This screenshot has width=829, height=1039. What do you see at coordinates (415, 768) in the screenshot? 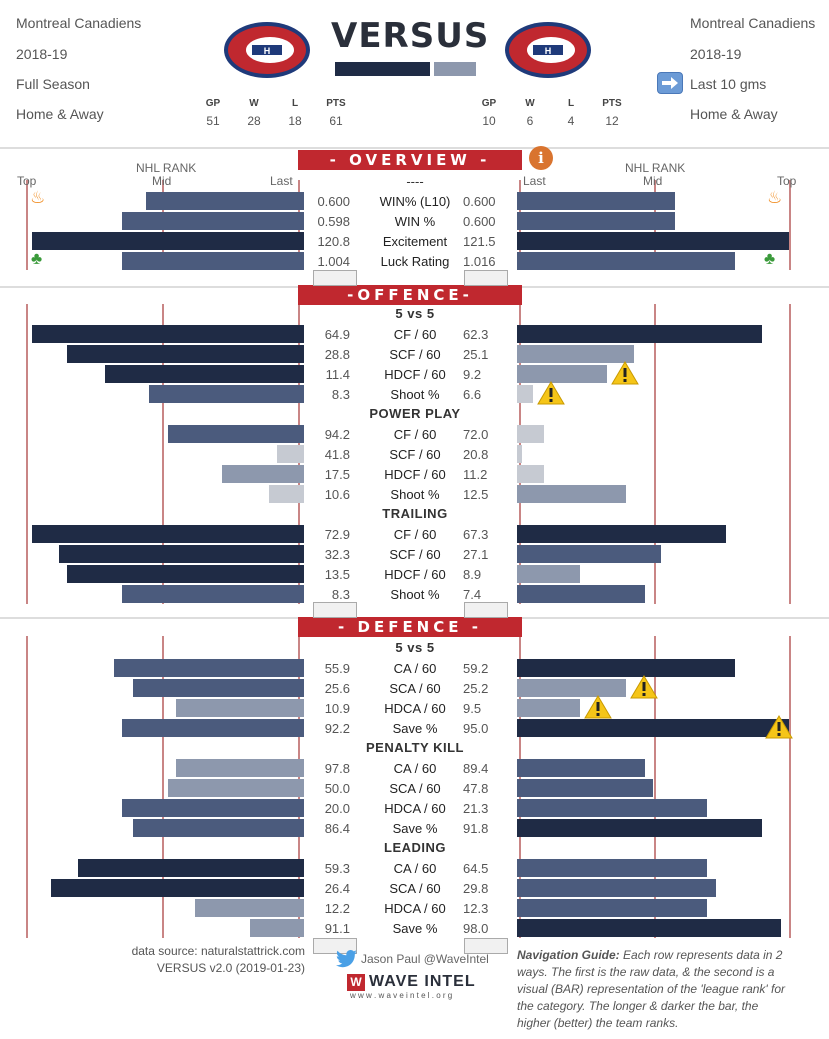
I see `metric-label: CA / 60` at bounding box center [415, 768].